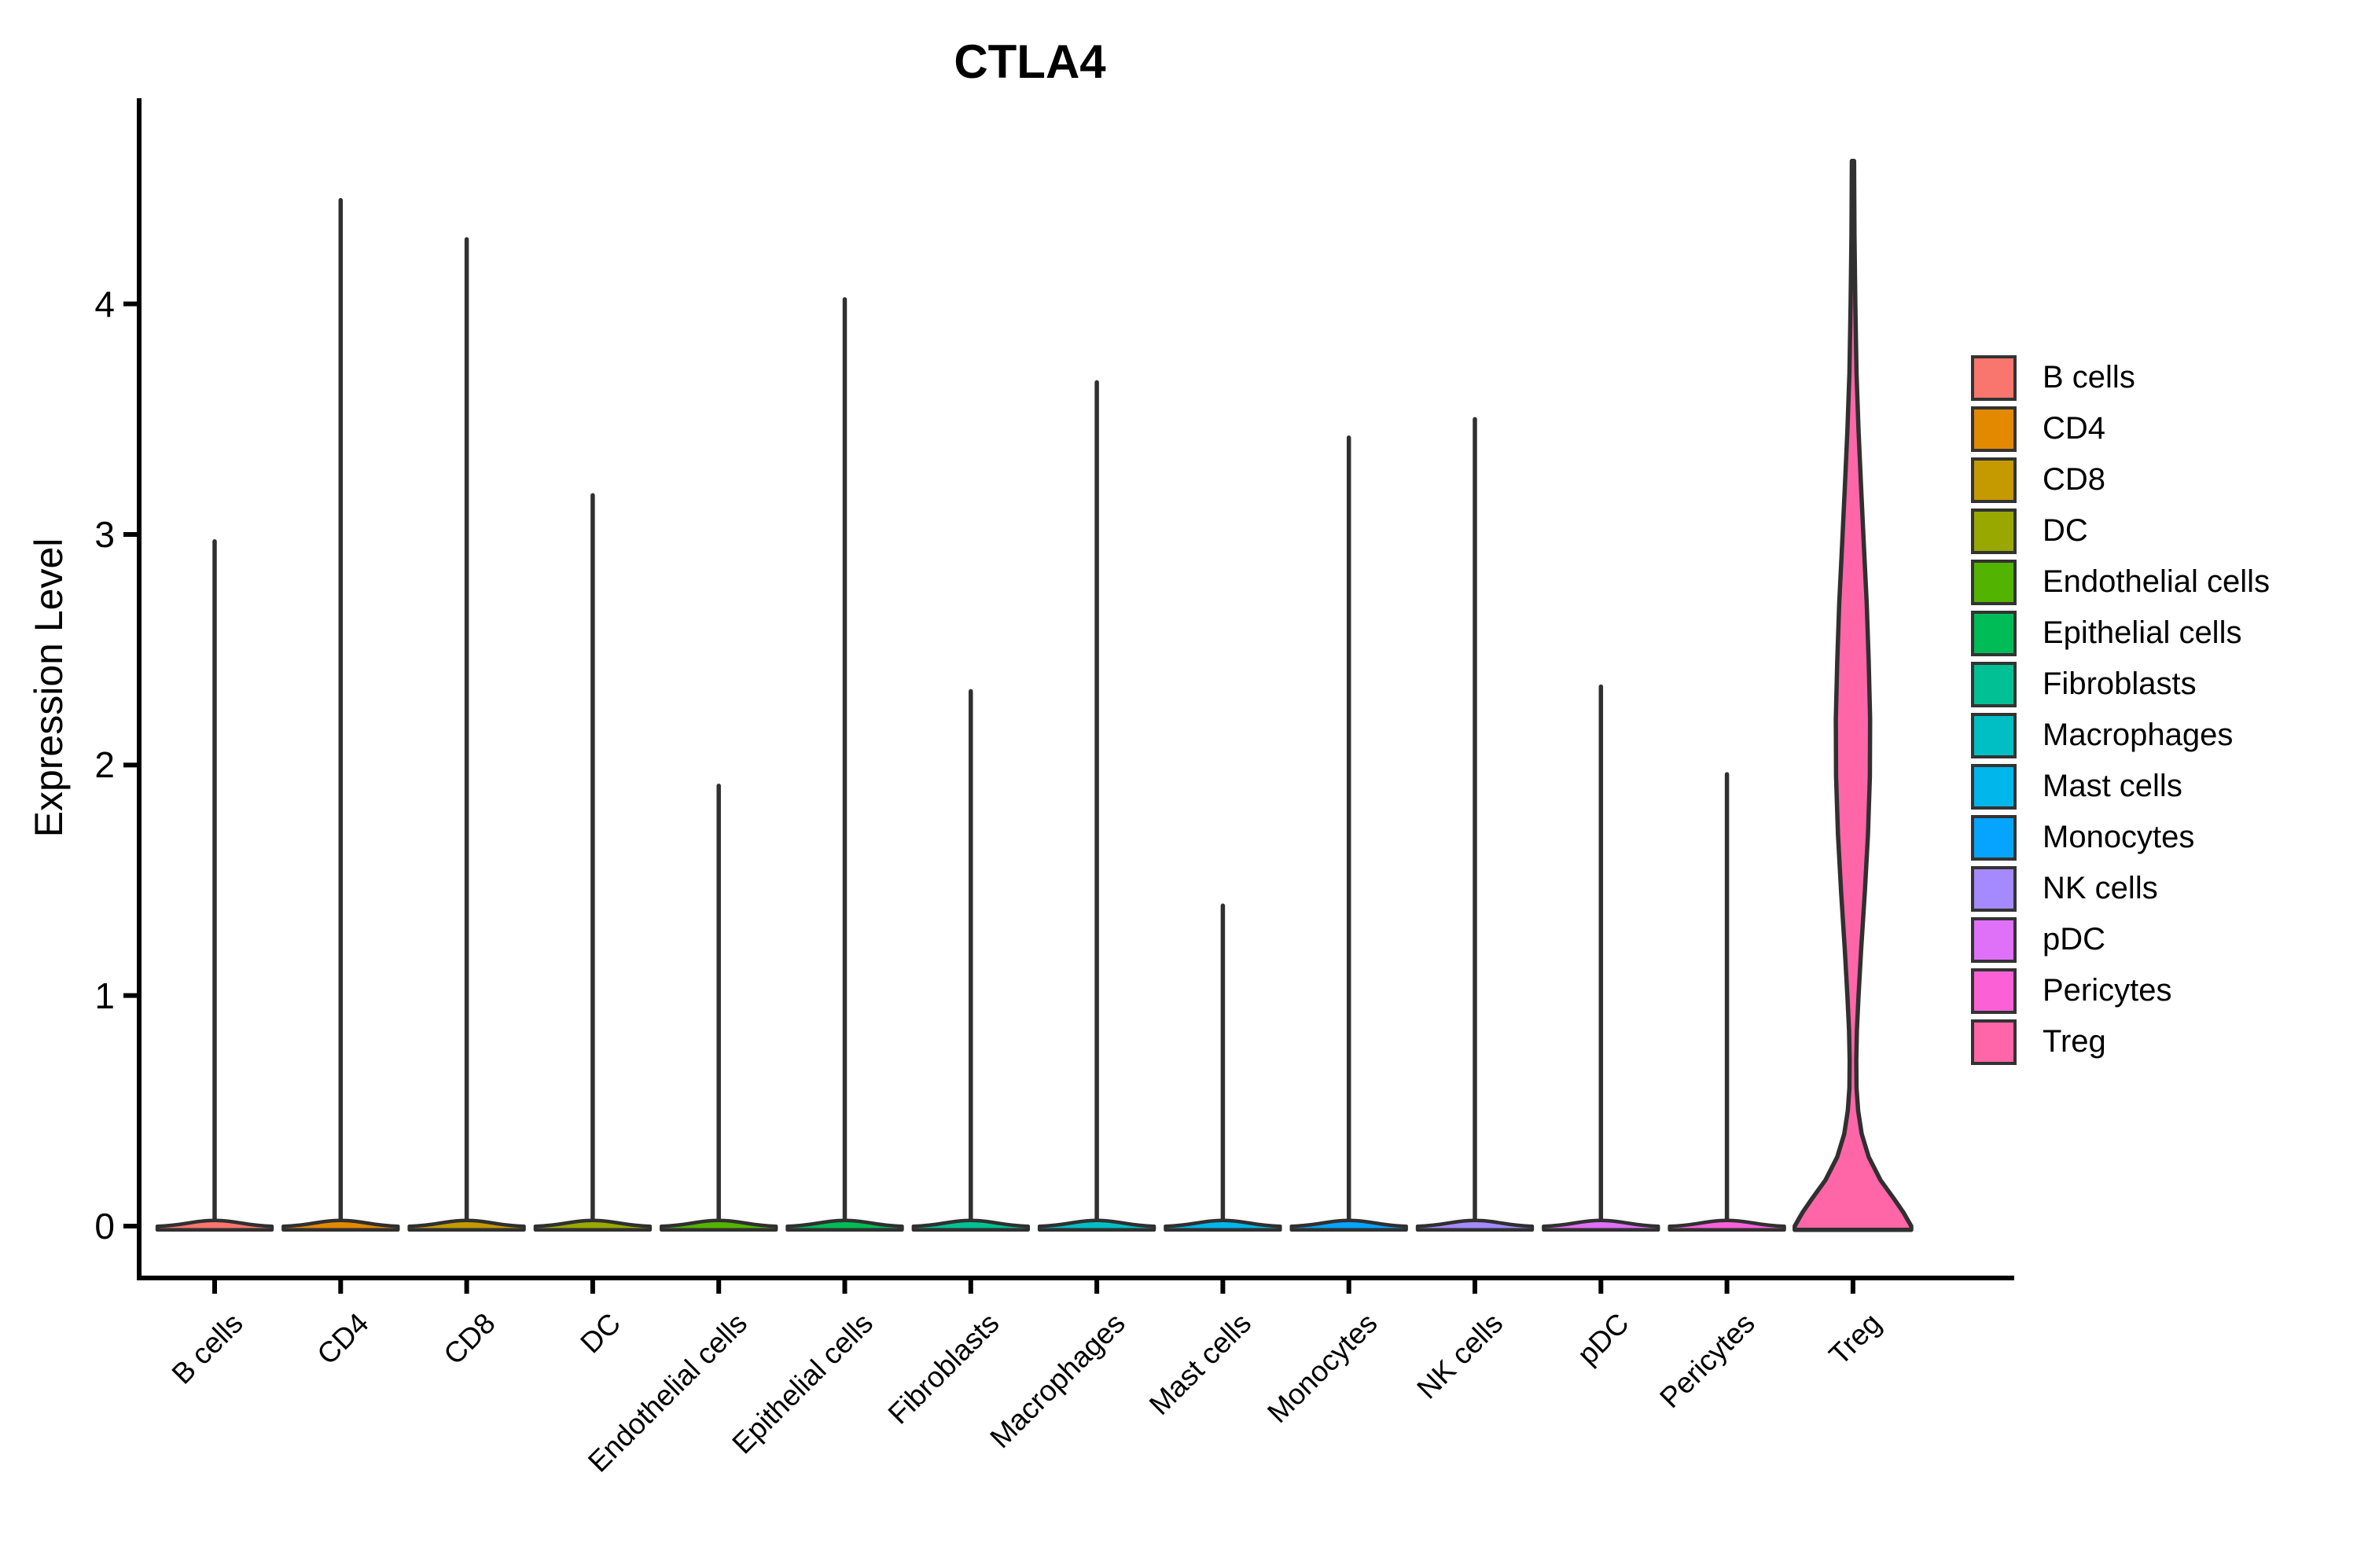 This screenshot has width=2368, height=1568. Describe the element at coordinates (1994, 991) in the screenshot. I see `legend-swatch-pericytes` at that location.